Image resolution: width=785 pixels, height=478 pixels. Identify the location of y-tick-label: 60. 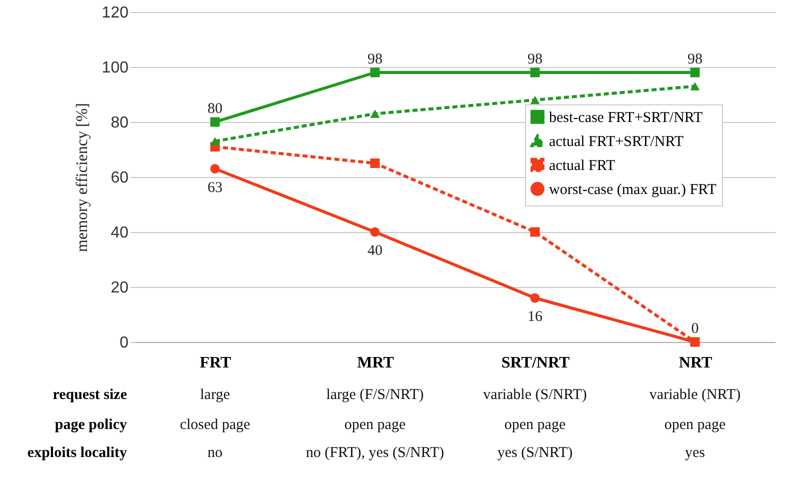
(119, 178).